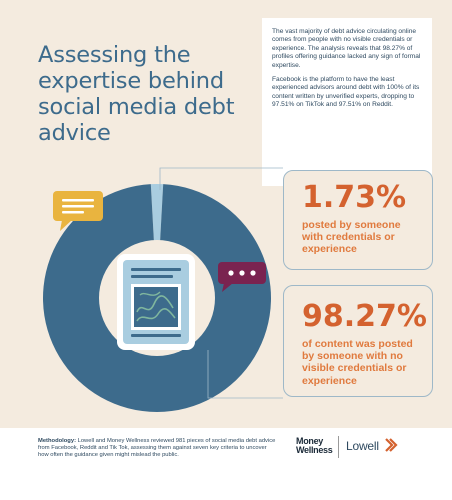 The width and height of the screenshot is (452, 500). I want to click on stat-value-credentials: 1.73%, so click(354, 197).